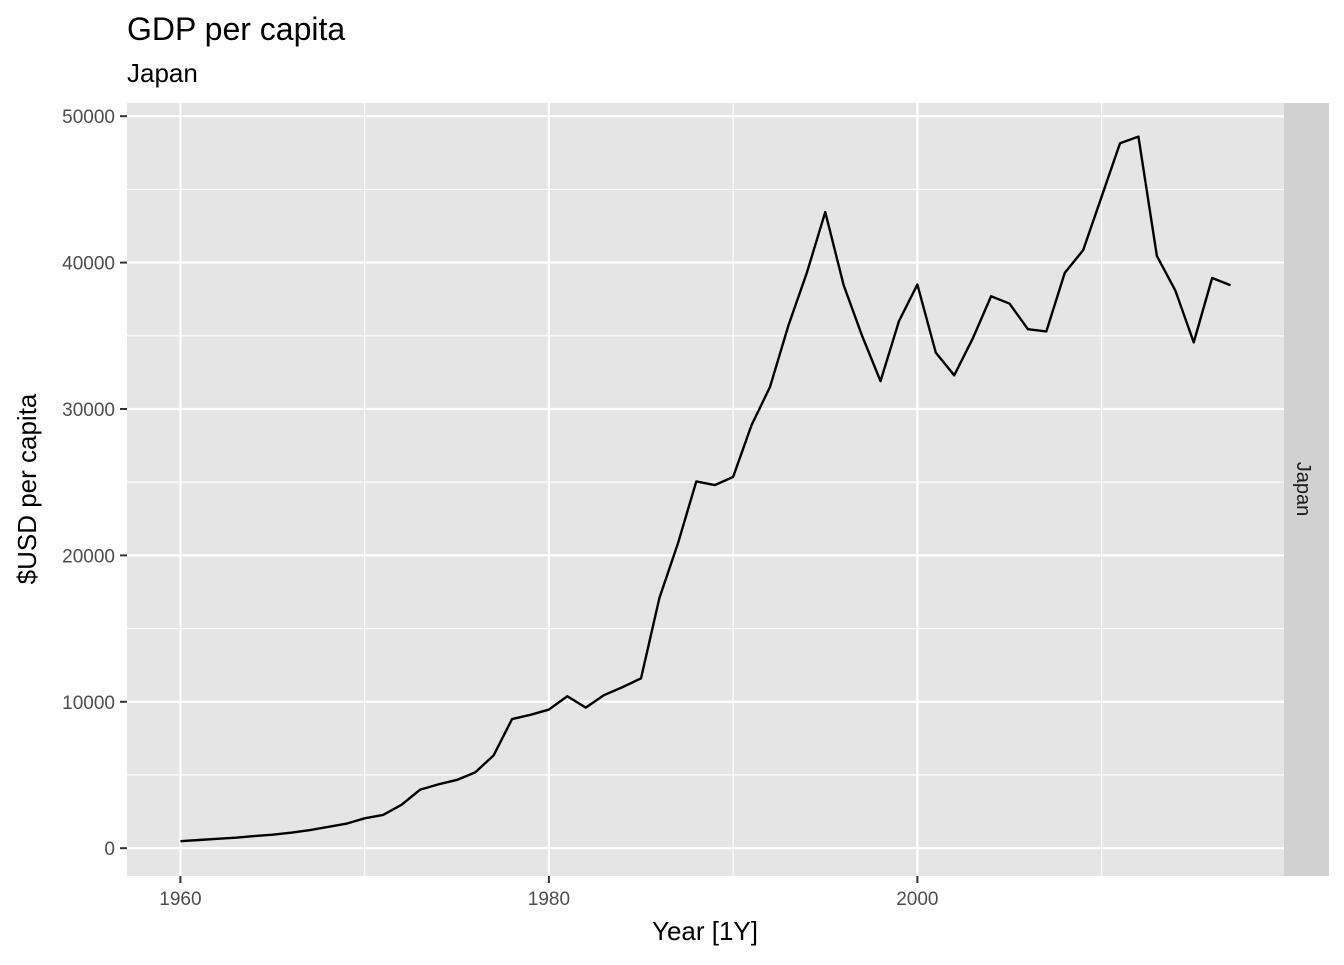 This screenshot has height=965, width=1344. What do you see at coordinates (88, 703) in the screenshot?
I see `y-tick-label: 10000` at bounding box center [88, 703].